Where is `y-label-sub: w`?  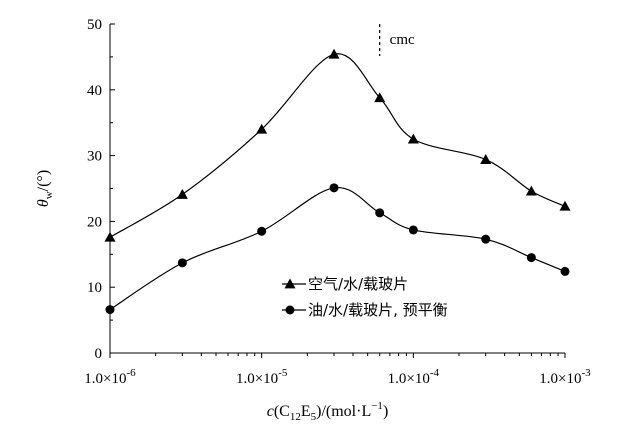 y-label-sub: w is located at coordinates (49, 195).